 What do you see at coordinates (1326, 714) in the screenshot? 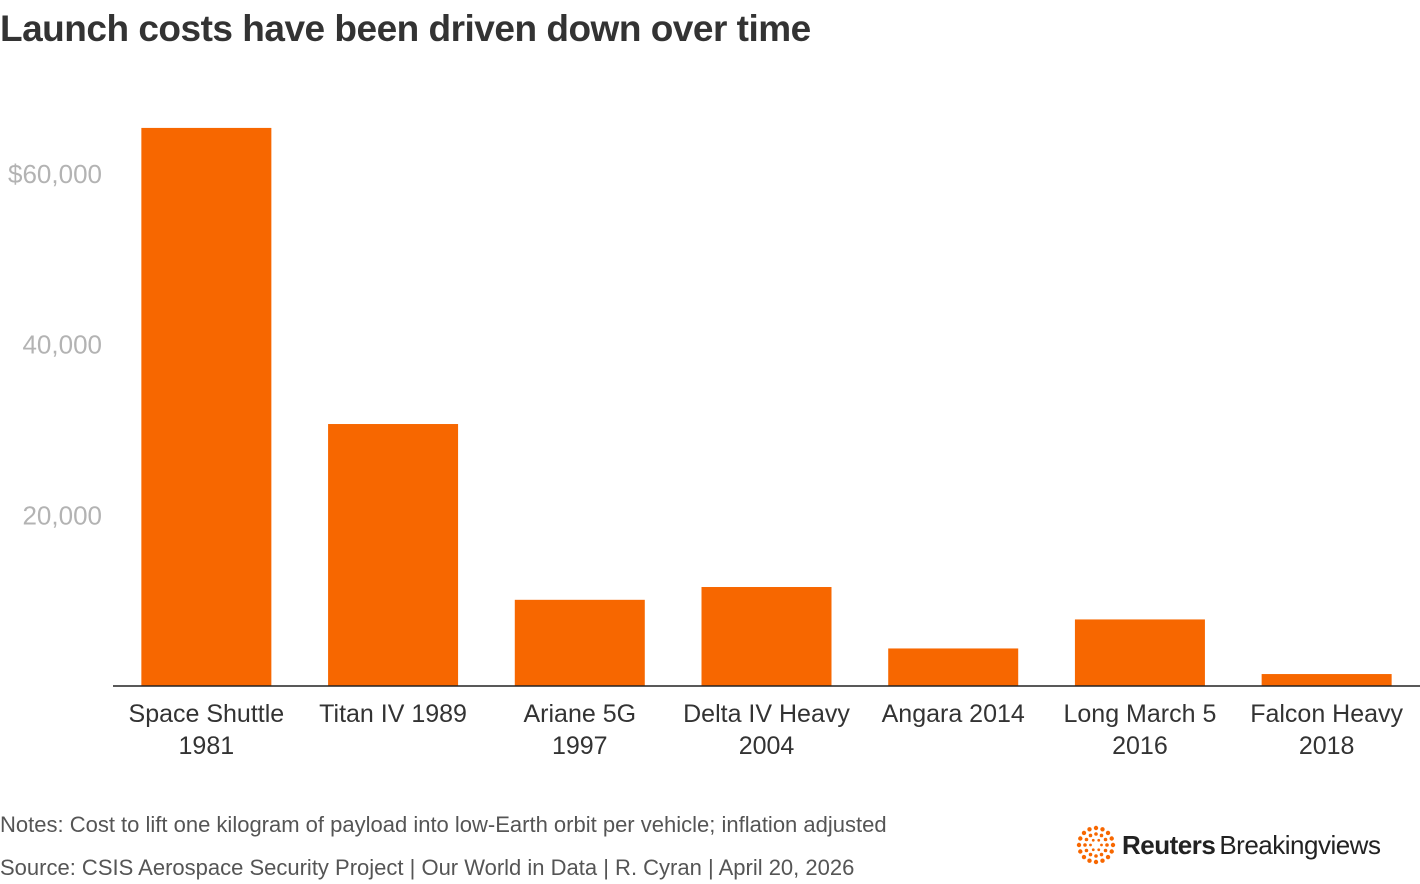
I see `x-tick-label: Falcon Heavy` at bounding box center [1326, 714].